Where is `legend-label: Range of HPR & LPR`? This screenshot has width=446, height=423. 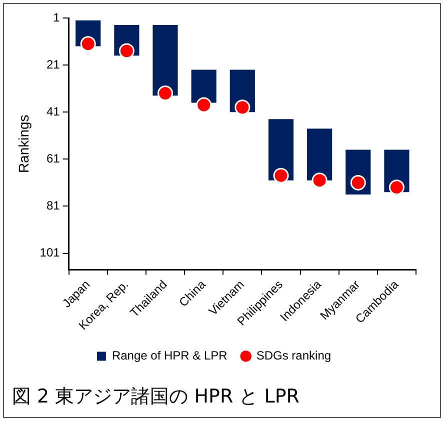
legend-label: Range of HPR & LPR is located at coordinates (170, 355).